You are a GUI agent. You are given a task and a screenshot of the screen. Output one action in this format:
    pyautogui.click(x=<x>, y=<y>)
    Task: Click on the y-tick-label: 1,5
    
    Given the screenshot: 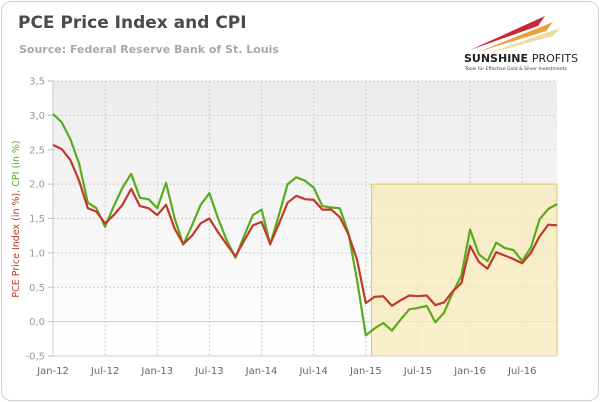 What is the action you would take?
    pyautogui.click(x=37, y=219)
    